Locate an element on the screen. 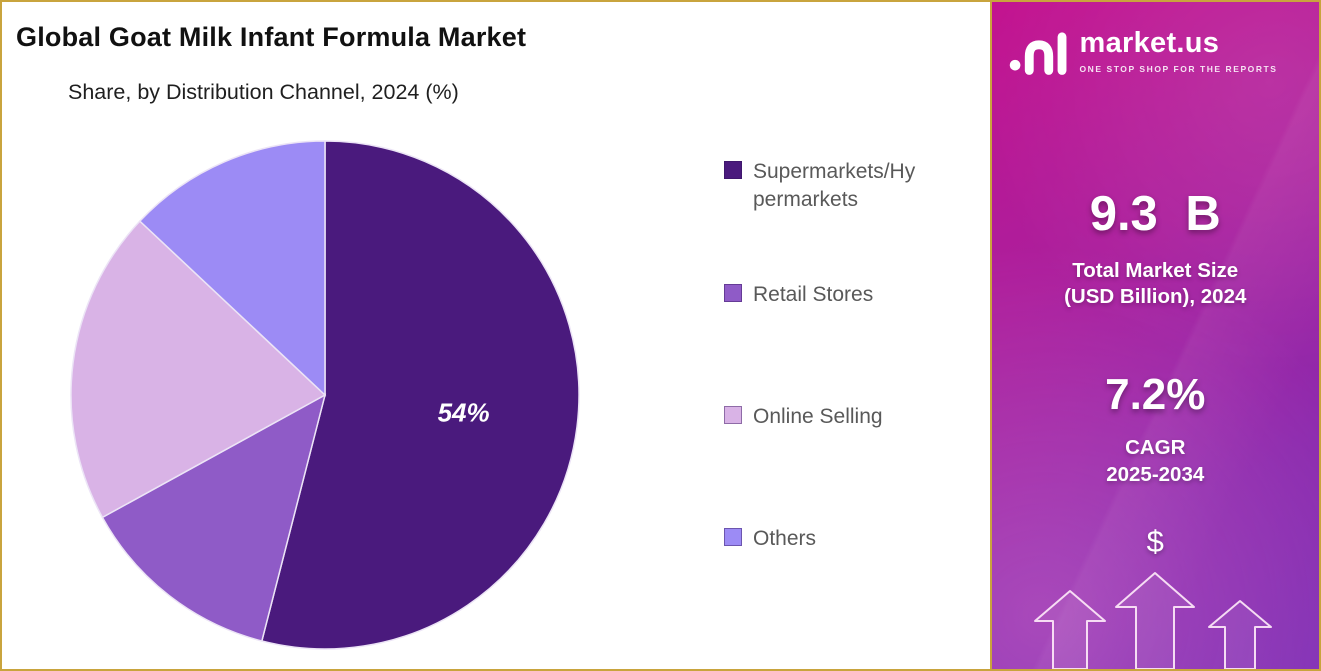 This screenshot has height=671, width=1321. cagr-value: 7.2% is located at coordinates (1155, 394).